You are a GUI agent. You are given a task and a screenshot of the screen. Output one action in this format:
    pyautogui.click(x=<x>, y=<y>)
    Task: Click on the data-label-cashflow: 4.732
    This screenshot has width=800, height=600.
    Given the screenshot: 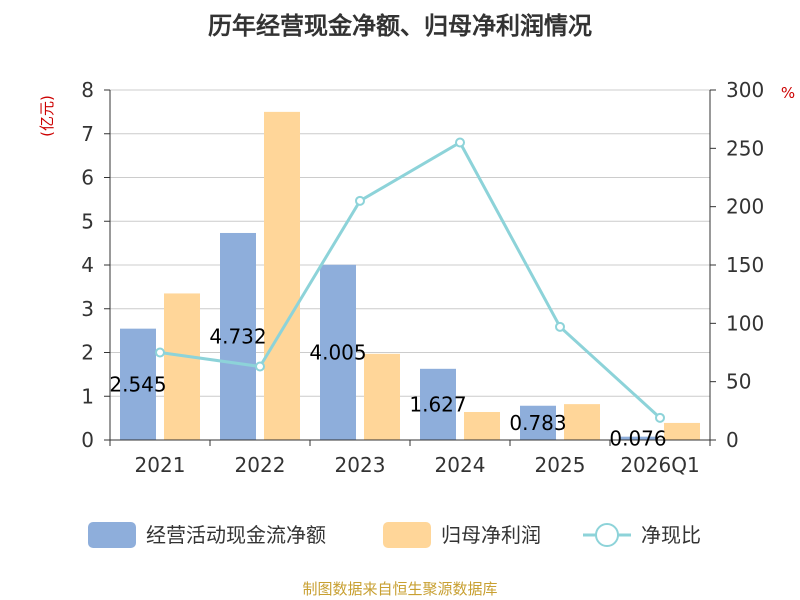 What is the action you would take?
    pyautogui.click(x=237, y=336)
    